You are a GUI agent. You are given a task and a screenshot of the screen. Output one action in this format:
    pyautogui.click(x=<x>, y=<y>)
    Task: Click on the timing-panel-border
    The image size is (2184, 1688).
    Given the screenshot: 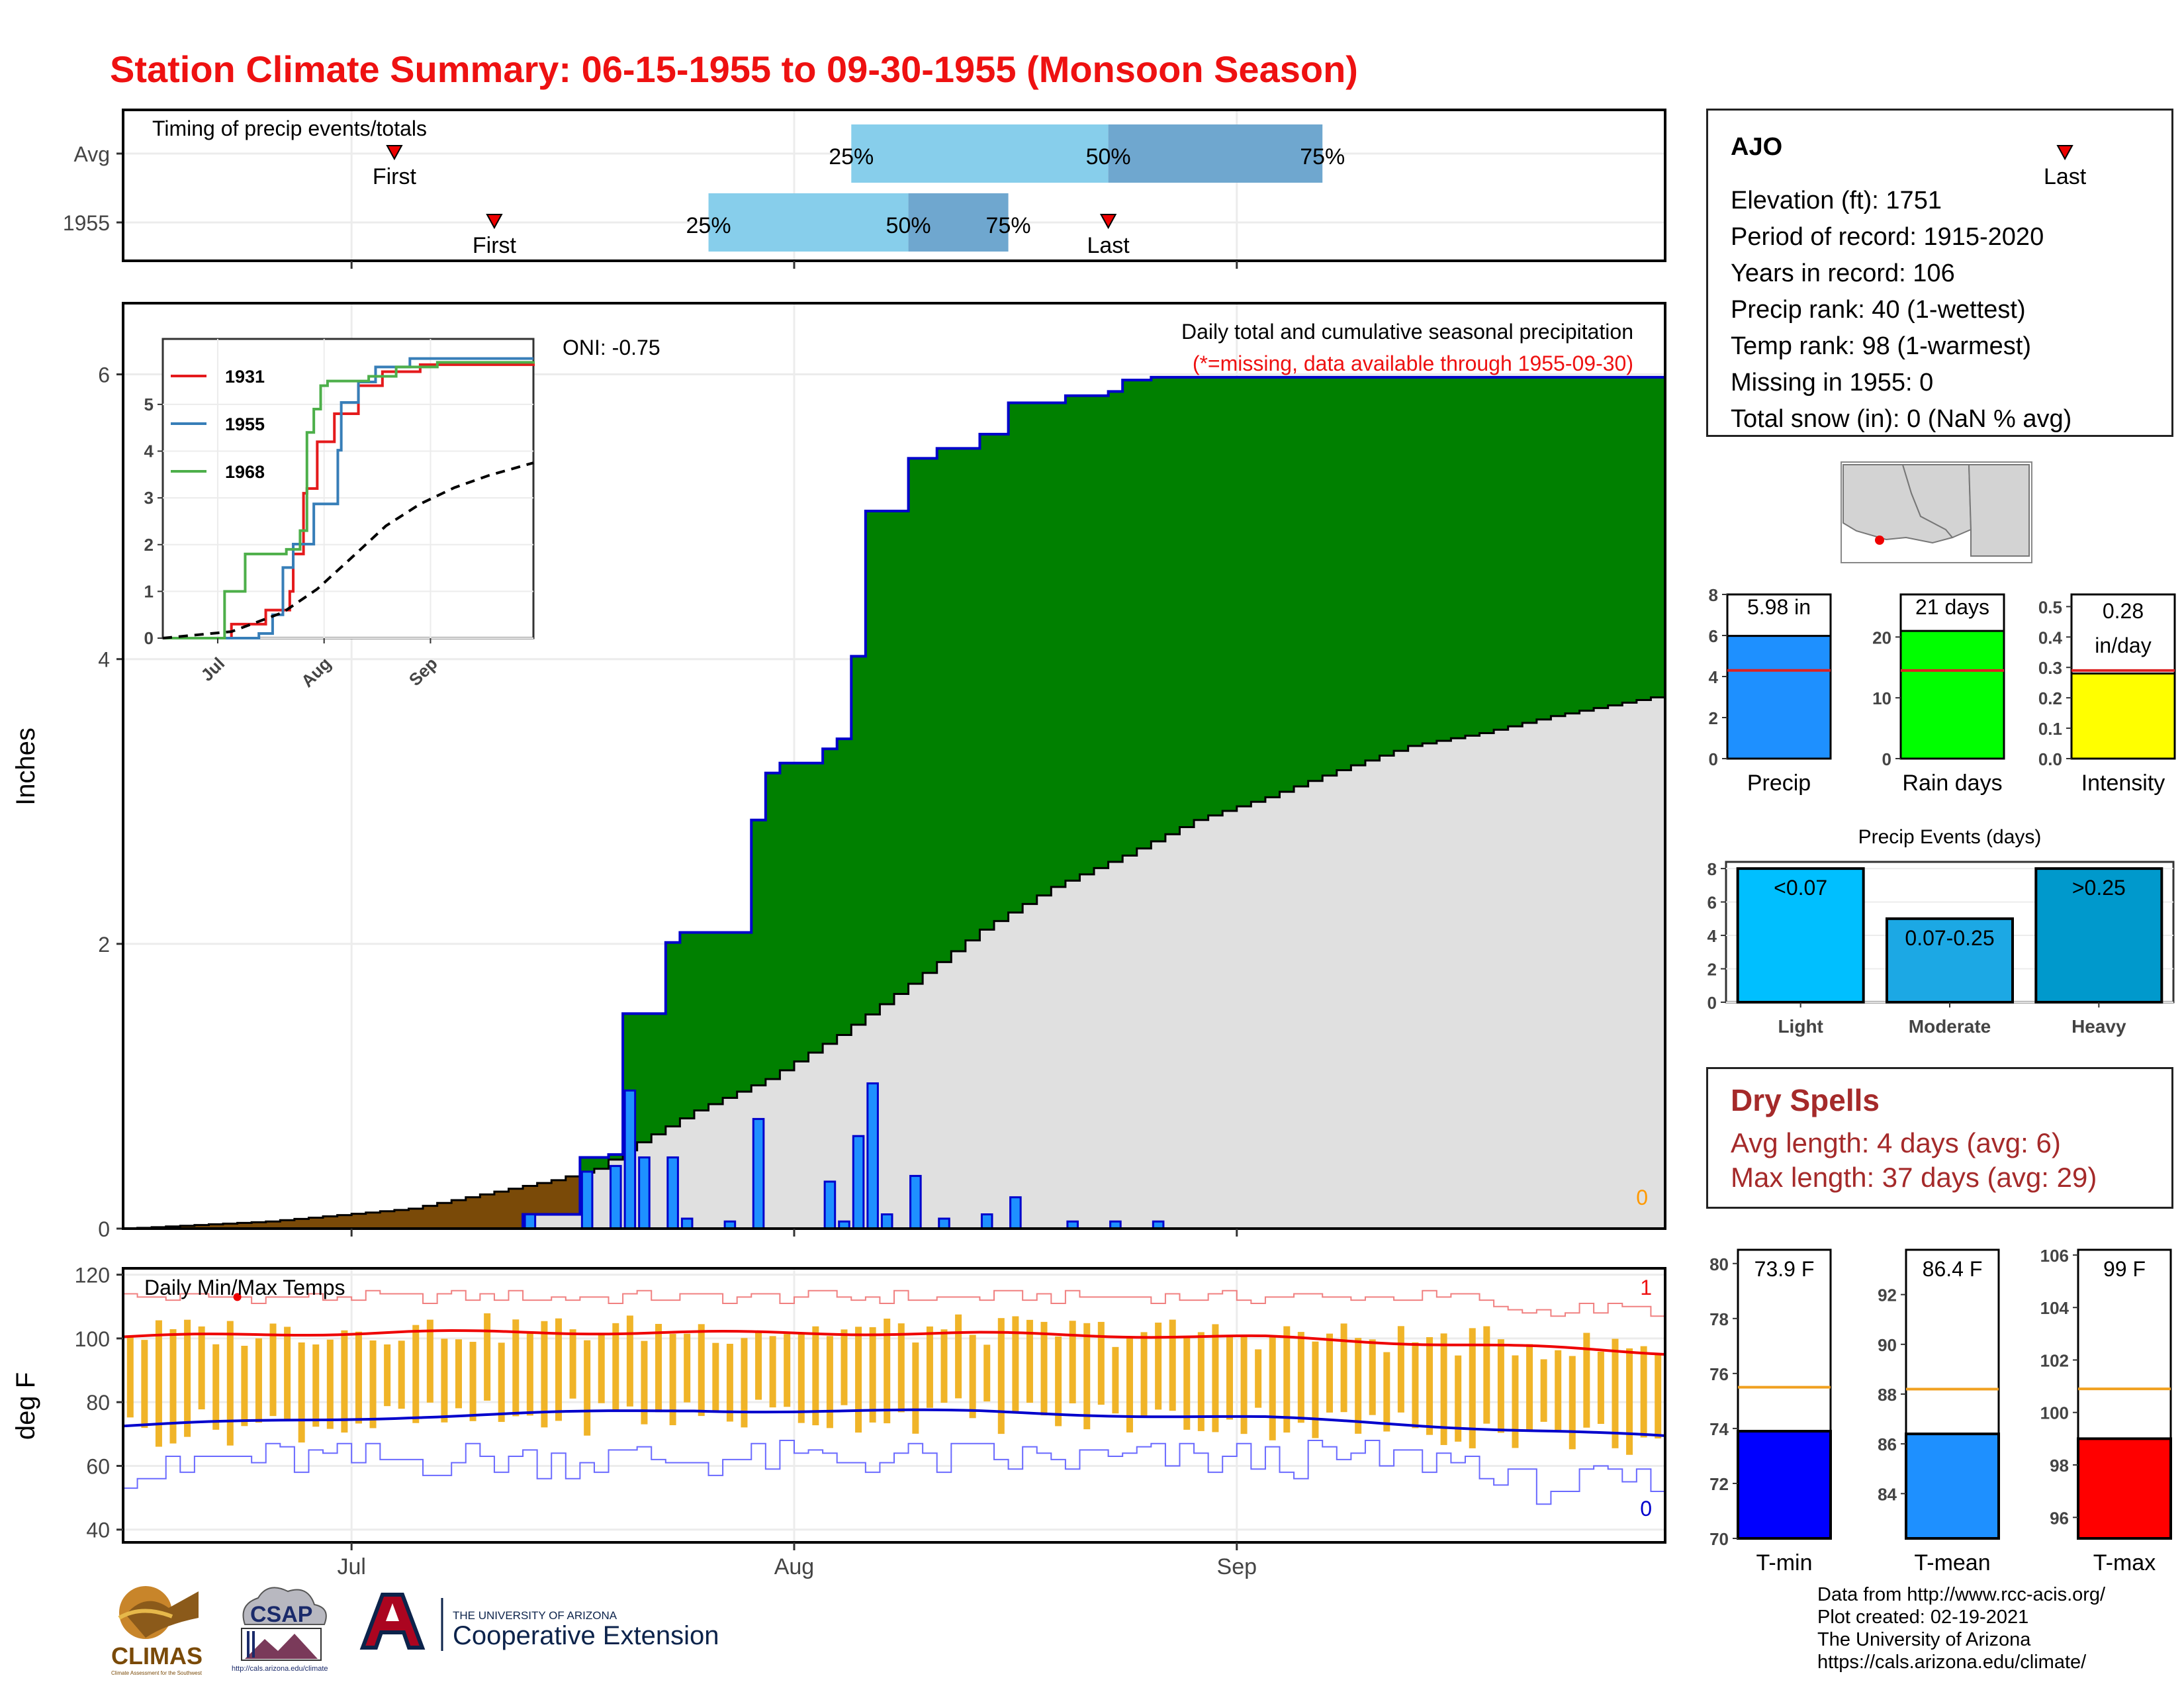 What is the action you would take?
    pyautogui.click(x=894, y=185)
    